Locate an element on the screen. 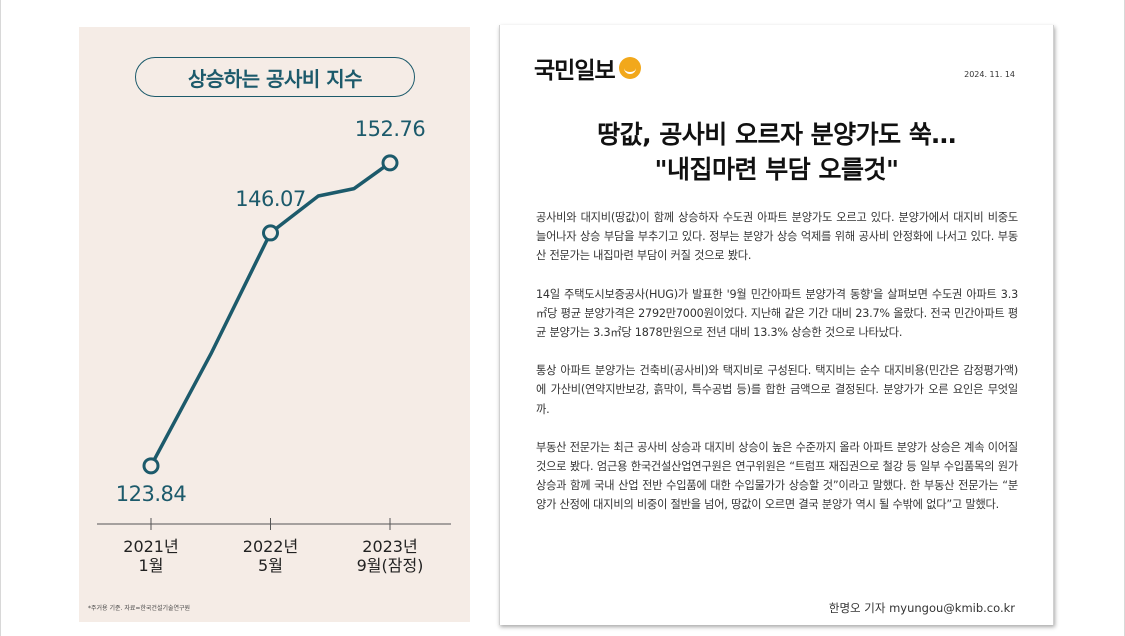 This screenshot has width=1125, height=636. x-tick-label: 2022년 is located at coordinates (270, 546).